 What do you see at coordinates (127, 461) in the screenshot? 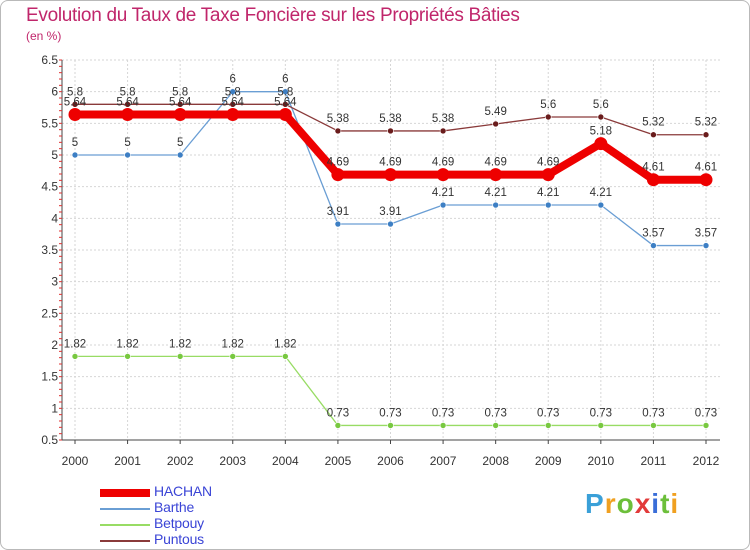
I see `x-tick-label: 2001` at bounding box center [127, 461].